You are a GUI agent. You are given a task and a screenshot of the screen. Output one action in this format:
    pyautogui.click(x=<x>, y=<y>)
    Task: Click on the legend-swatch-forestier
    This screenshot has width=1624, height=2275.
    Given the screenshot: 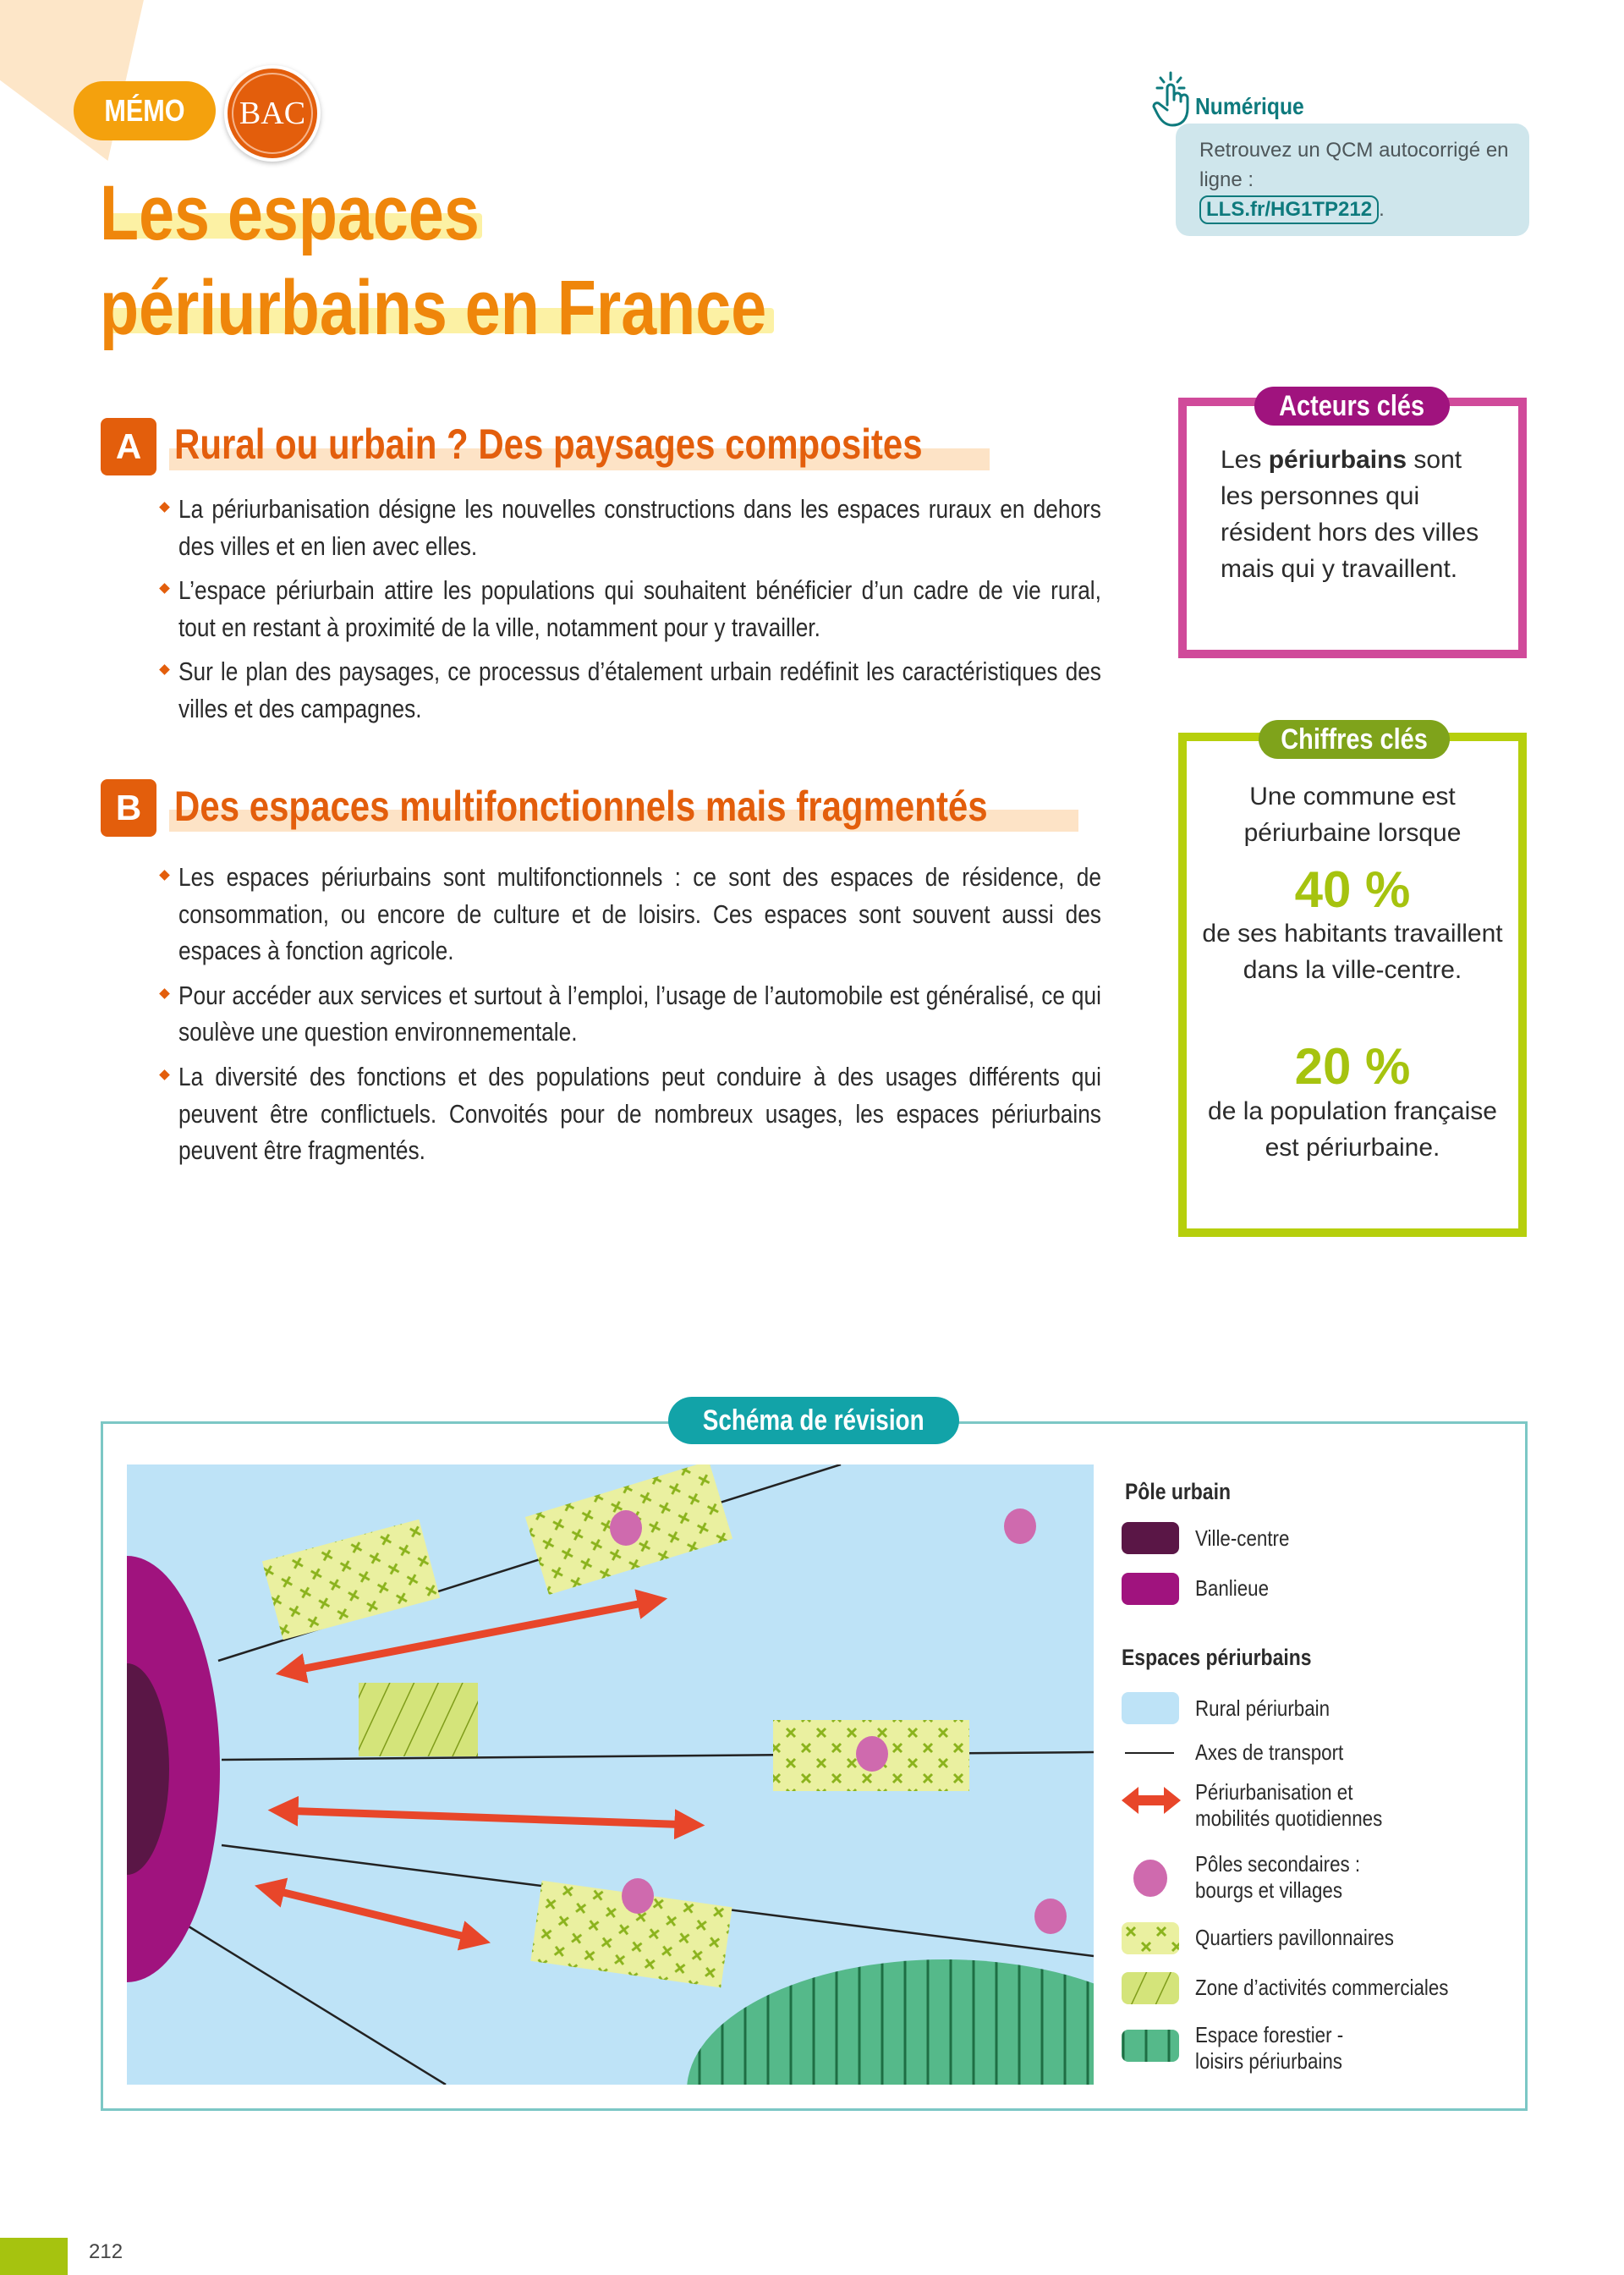 What is the action you would take?
    pyautogui.click(x=1151, y=2046)
    